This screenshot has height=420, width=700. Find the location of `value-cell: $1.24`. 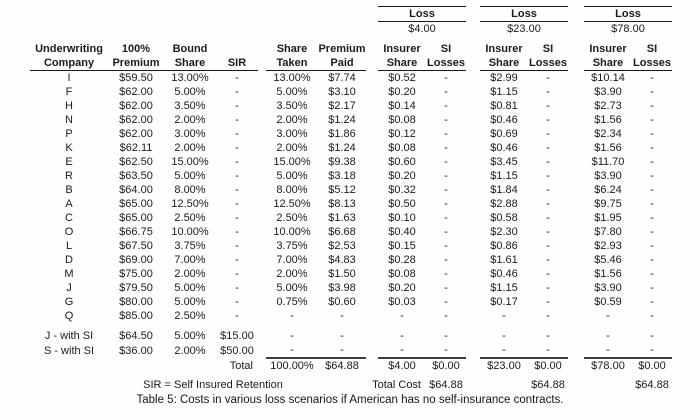

value-cell: $1.24 is located at coordinates (342, 120).